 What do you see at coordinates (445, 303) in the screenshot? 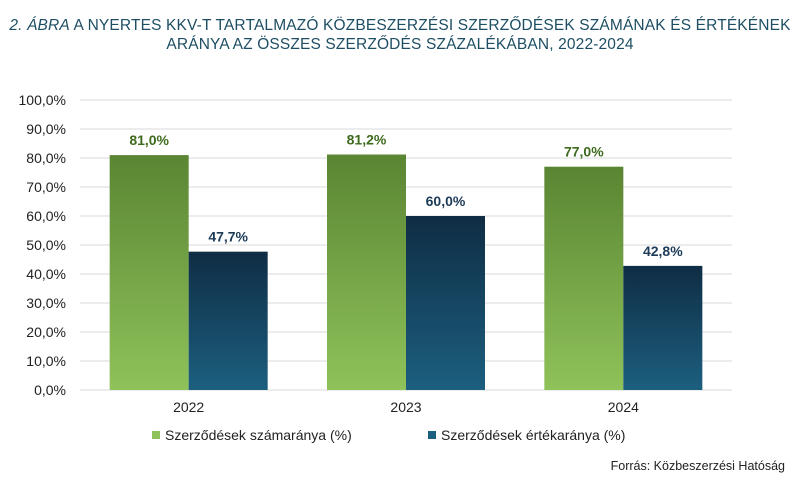
I see `bar-value-share-2023` at bounding box center [445, 303].